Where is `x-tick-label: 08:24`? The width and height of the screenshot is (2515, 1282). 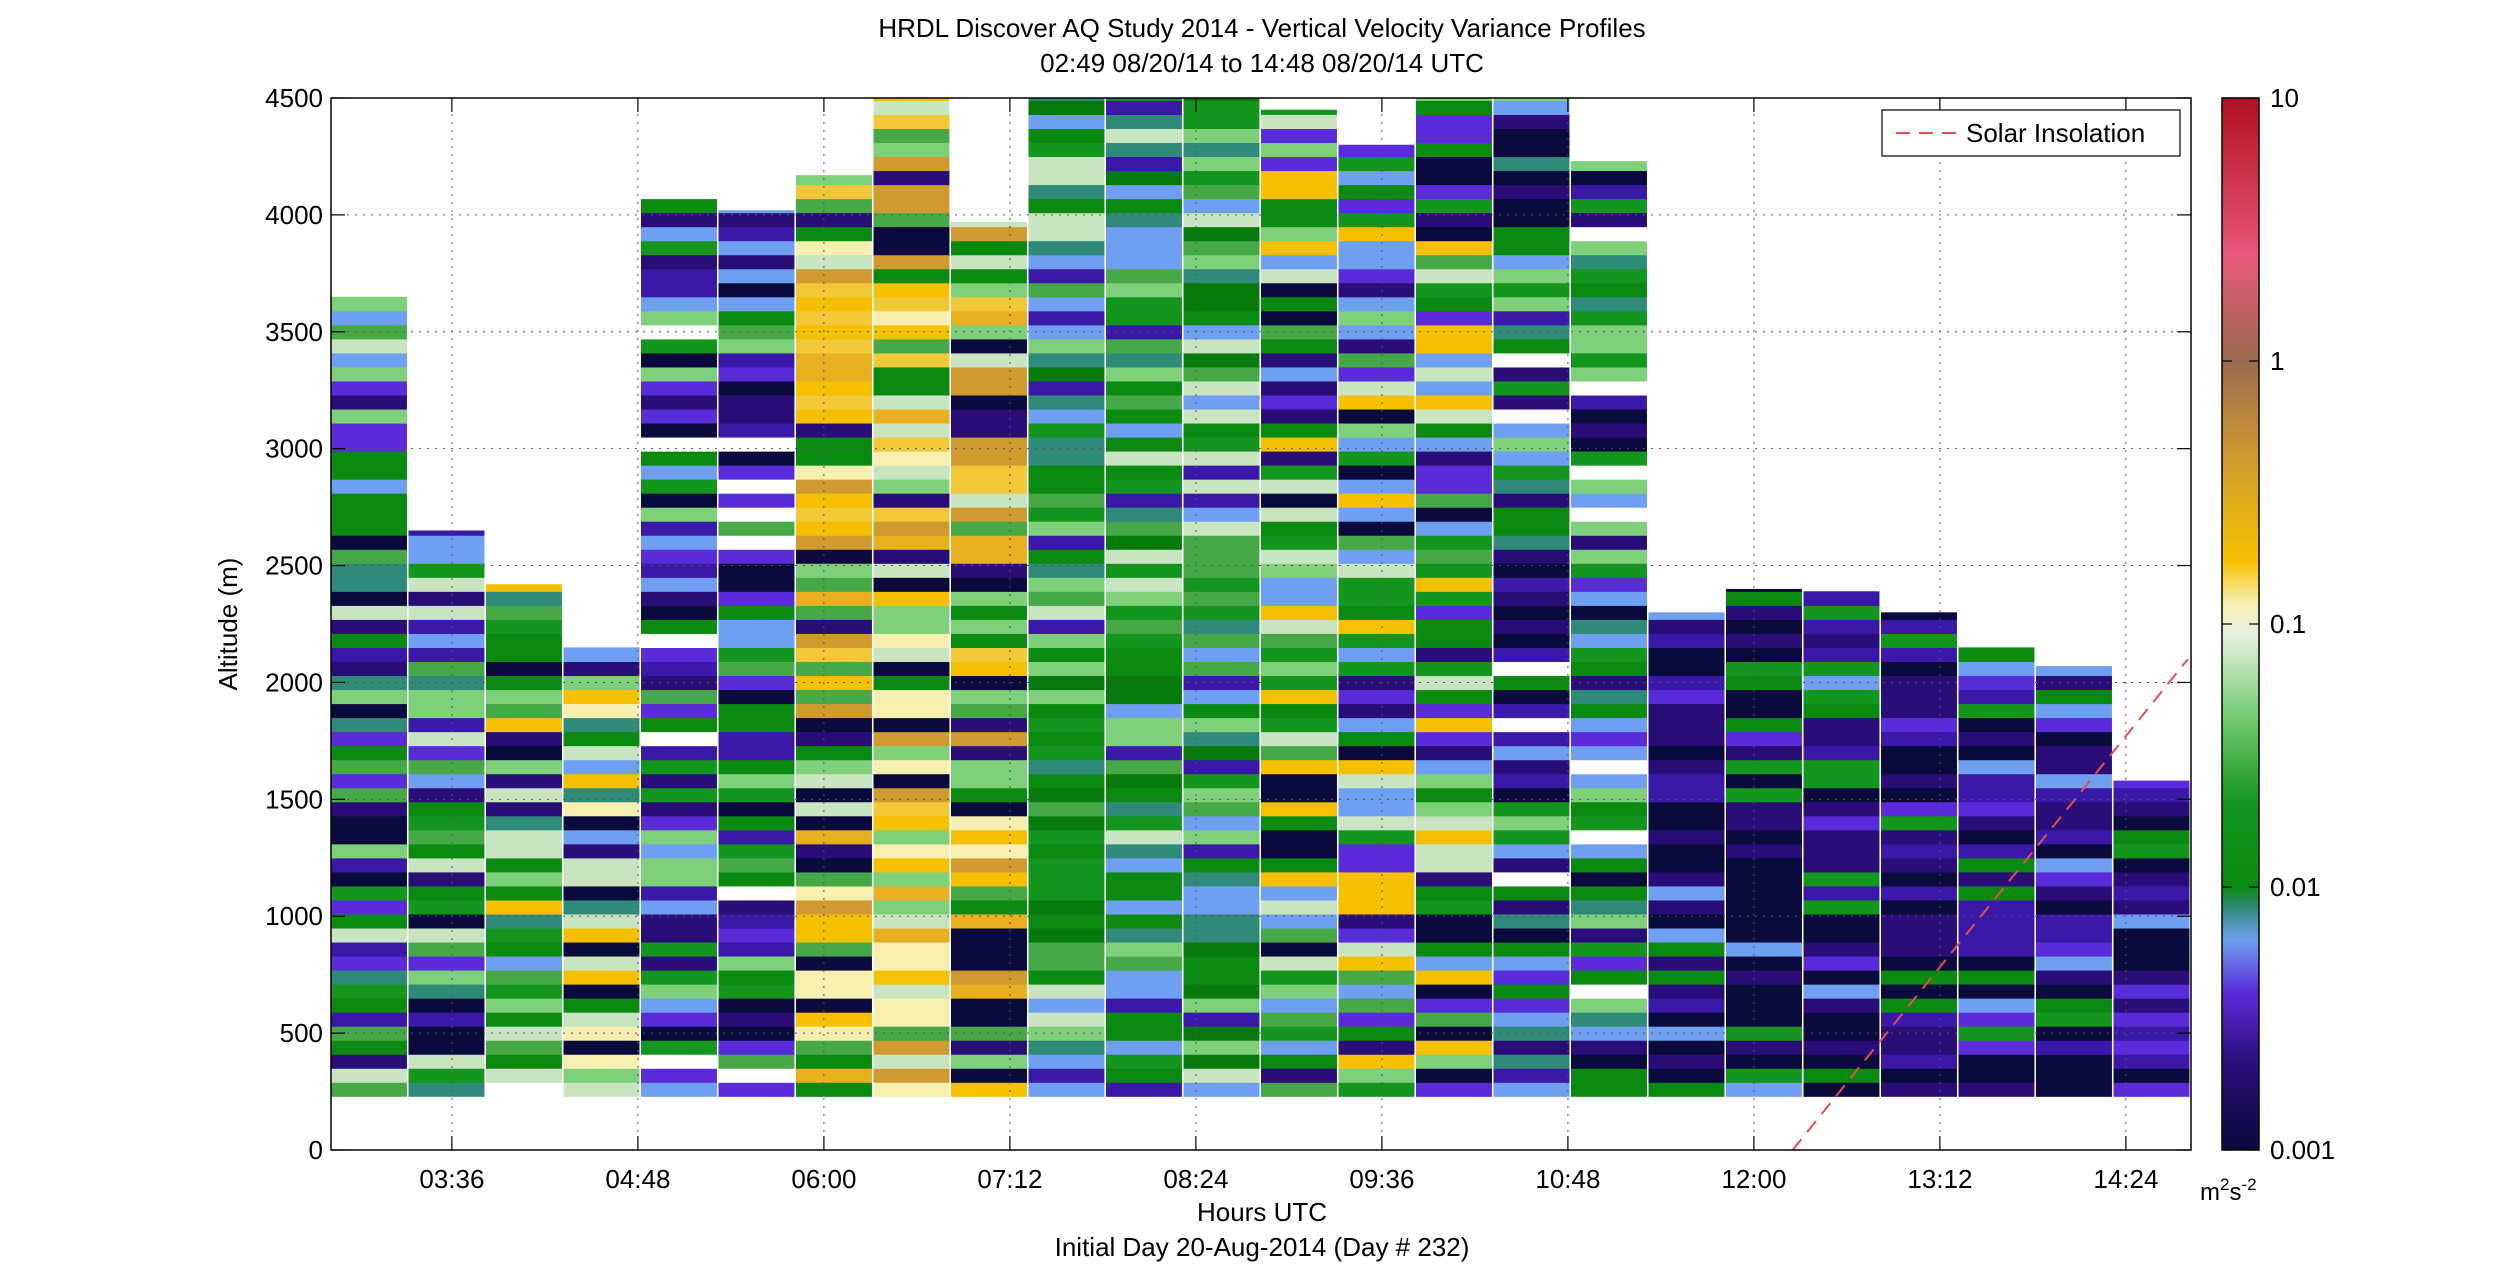 x-tick-label: 08:24 is located at coordinates (1195, 1179).